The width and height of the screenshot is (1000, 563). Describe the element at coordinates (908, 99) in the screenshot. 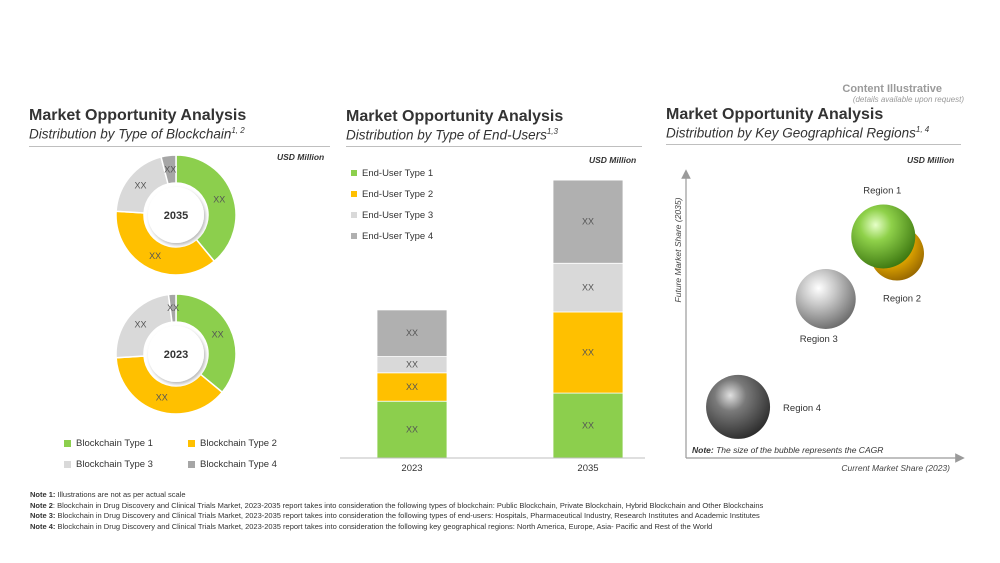

I see `watermark-subtitle: (details available upon request)` at that location.